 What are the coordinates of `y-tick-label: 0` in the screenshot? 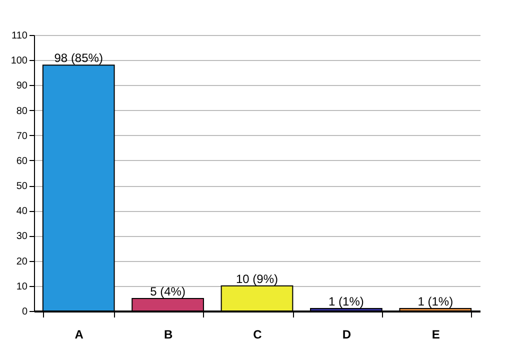 It's located at (25, 312).